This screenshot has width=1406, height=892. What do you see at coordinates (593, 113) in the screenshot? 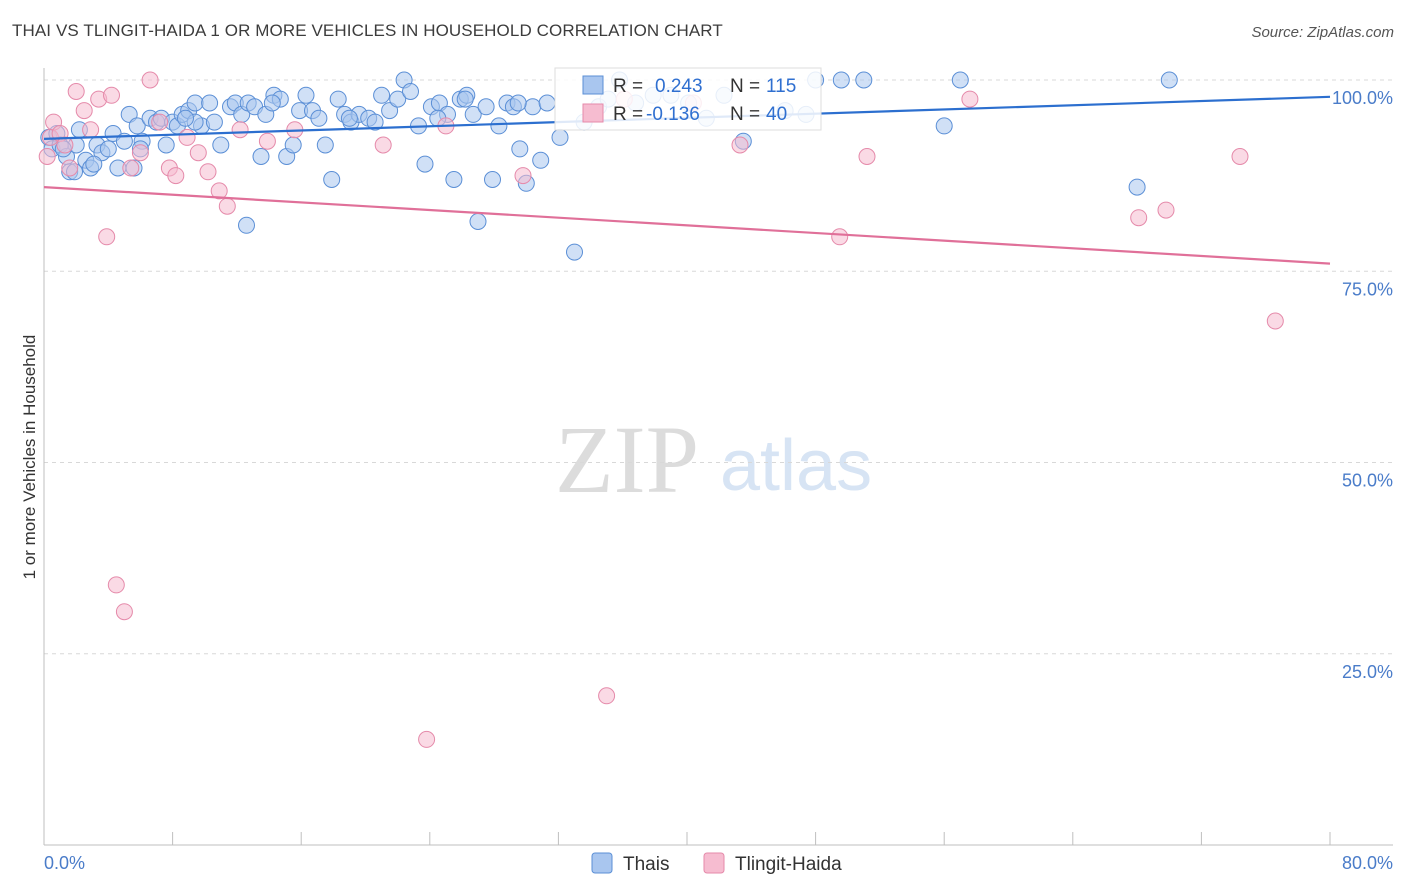
I see `legend-swatch-tlingit` at bounding box center [593, 113].